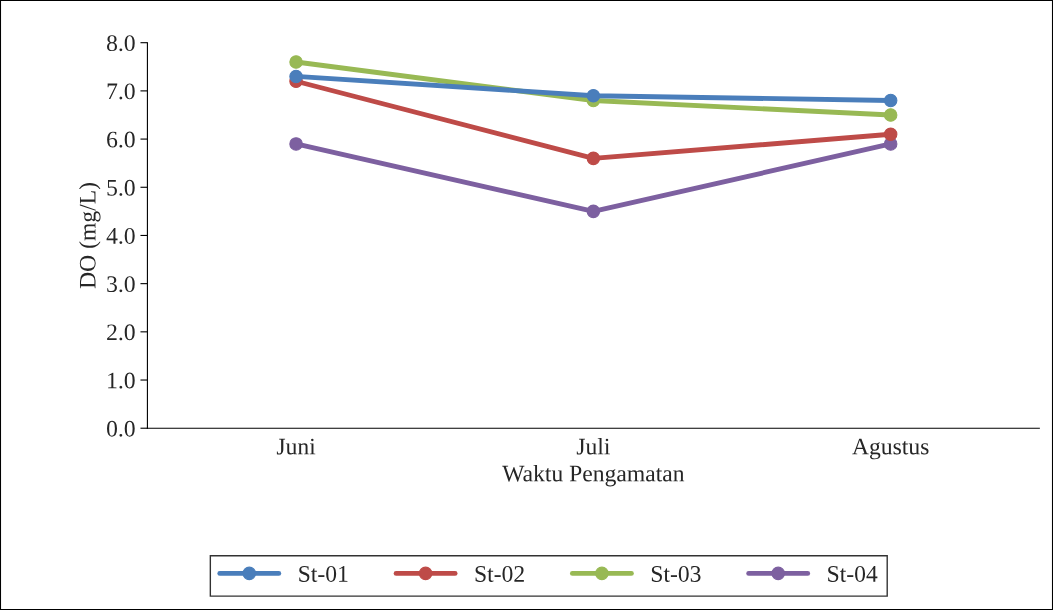  Describe the element at coordinates (121, 91) in the screenshot. I see `y-tick-label: 7.0` at that location.